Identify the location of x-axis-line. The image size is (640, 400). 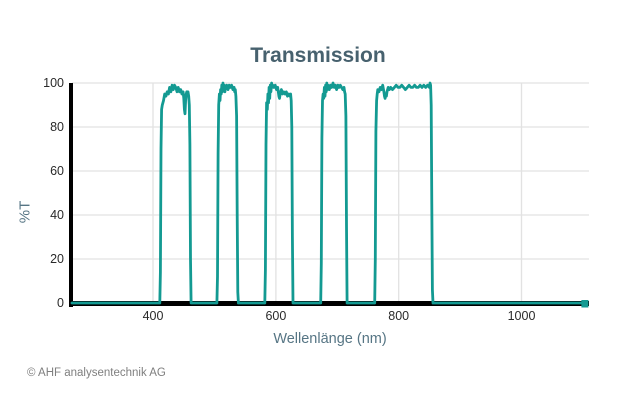
(329, 303).